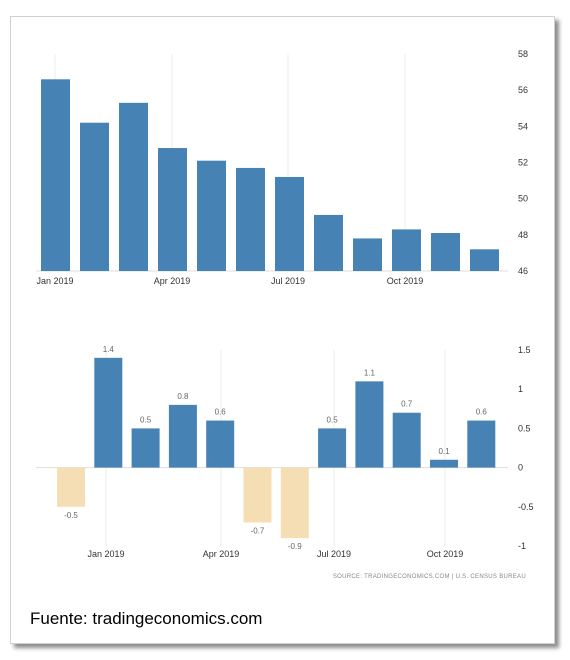 The height and width of the screenshot is (660, 570). Describe the element at coordinates (524, 350) in the screenshot. I see `y-tick-label: 1.5` at that location.